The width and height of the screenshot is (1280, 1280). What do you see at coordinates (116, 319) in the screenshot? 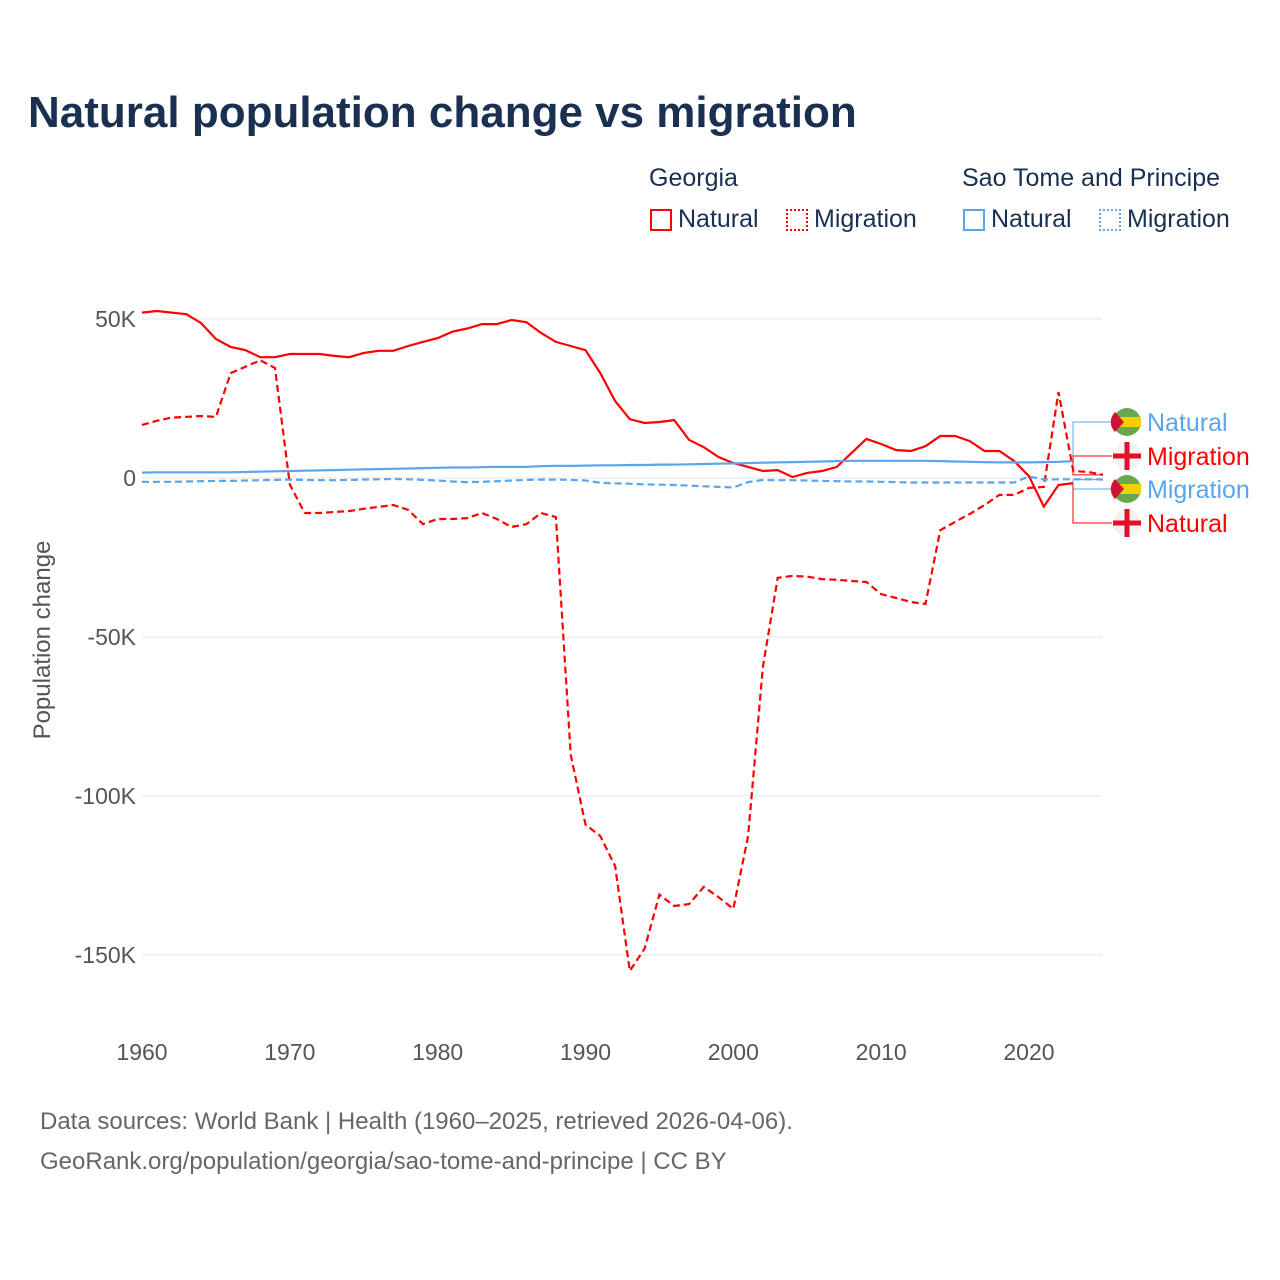
I see `y-tick-label: 50K` at bounding box center [116, 319].